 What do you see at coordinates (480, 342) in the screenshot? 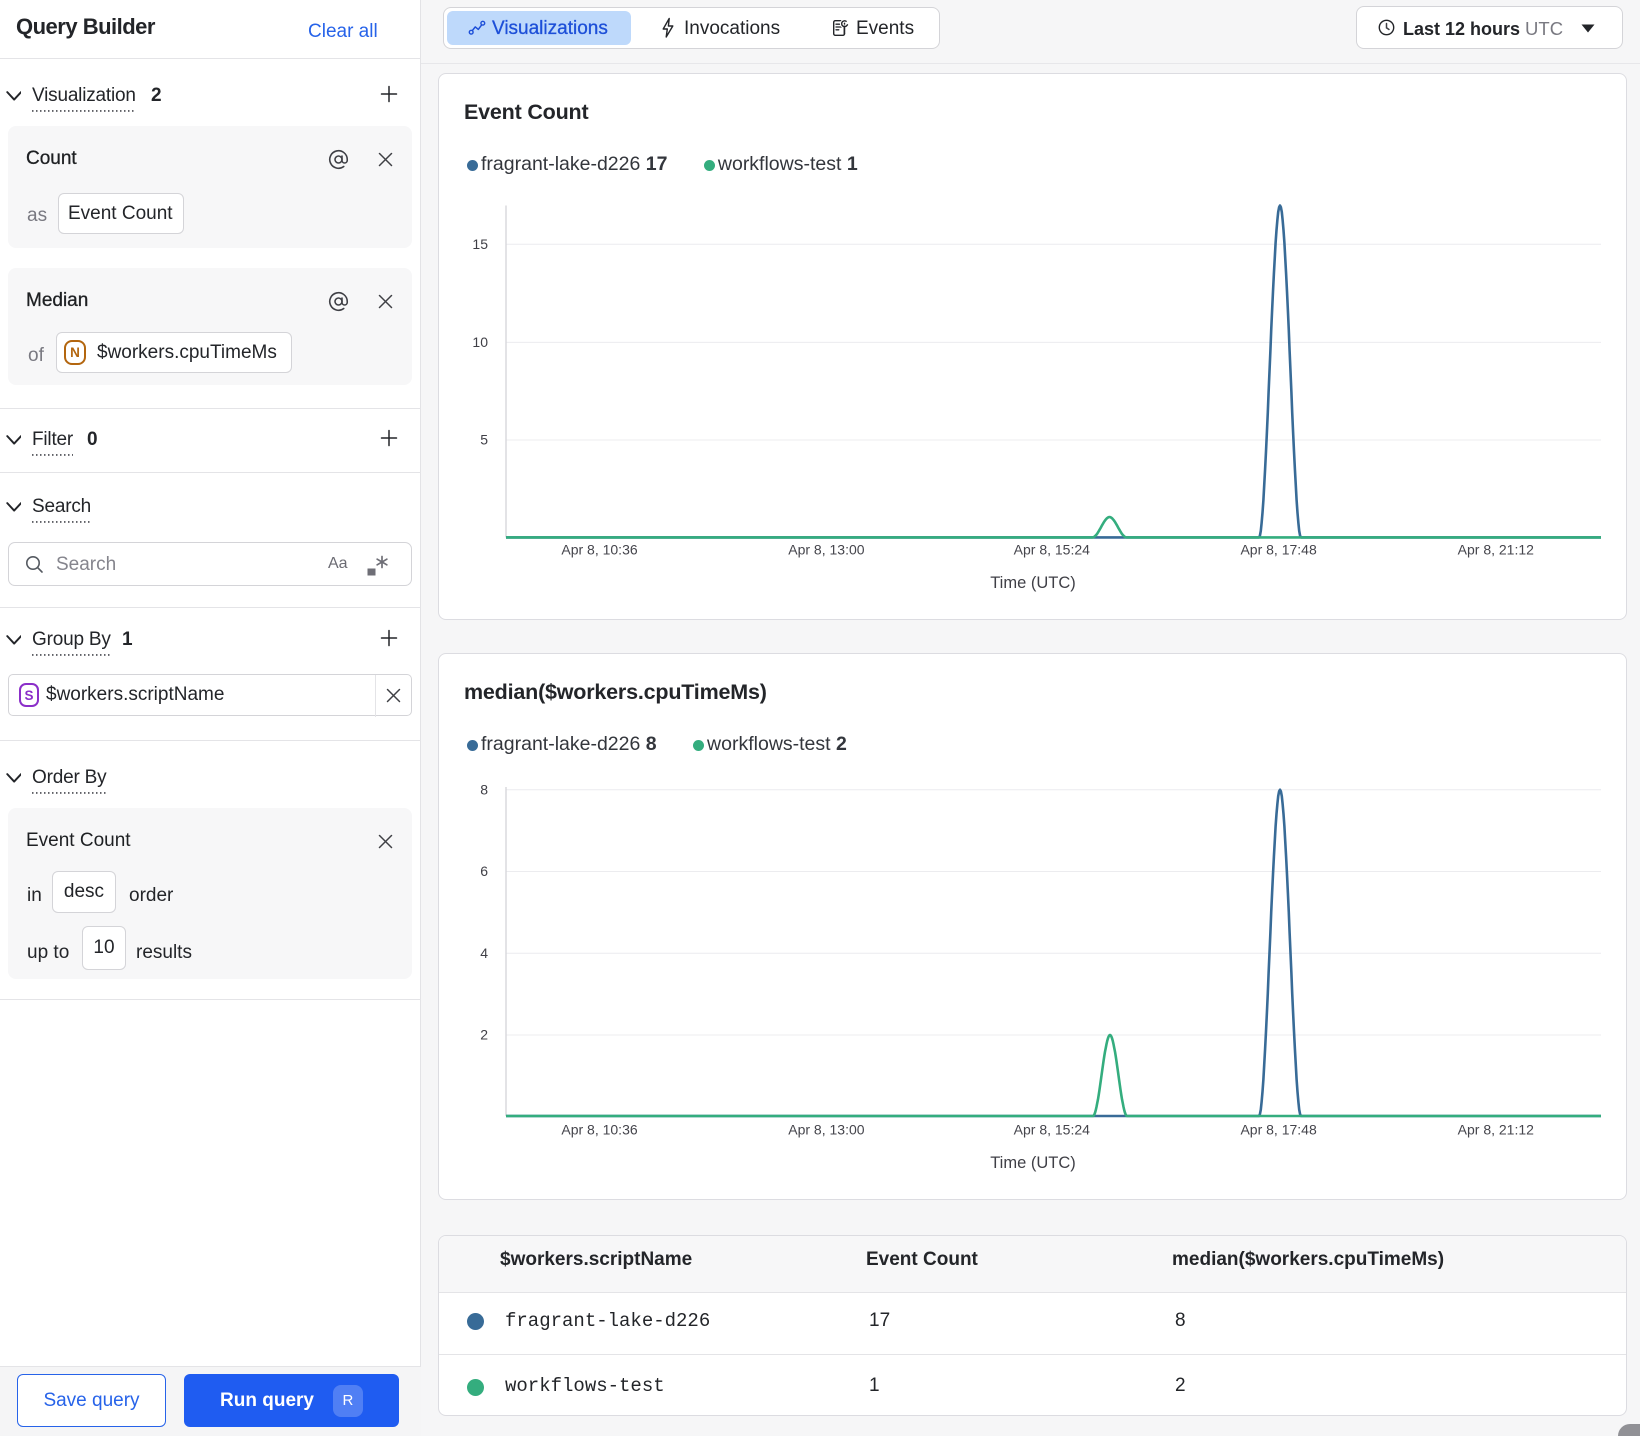
I see `svg-text: 10` at bounding box center [480, 342].